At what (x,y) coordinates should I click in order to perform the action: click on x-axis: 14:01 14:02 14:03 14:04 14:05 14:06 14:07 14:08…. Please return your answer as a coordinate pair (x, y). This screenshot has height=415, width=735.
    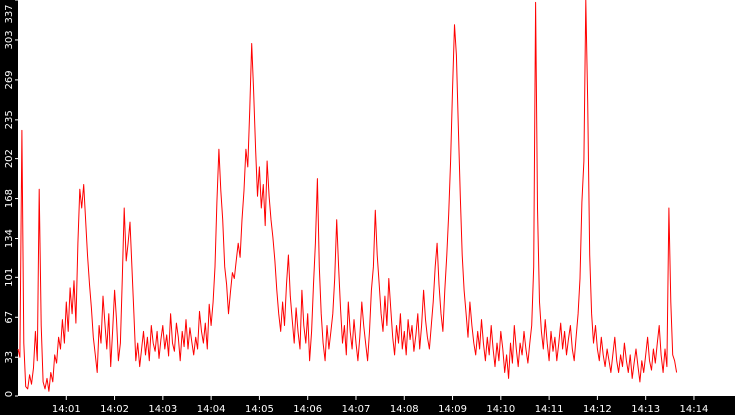
    Looking at the image, I should click on (380, 405).